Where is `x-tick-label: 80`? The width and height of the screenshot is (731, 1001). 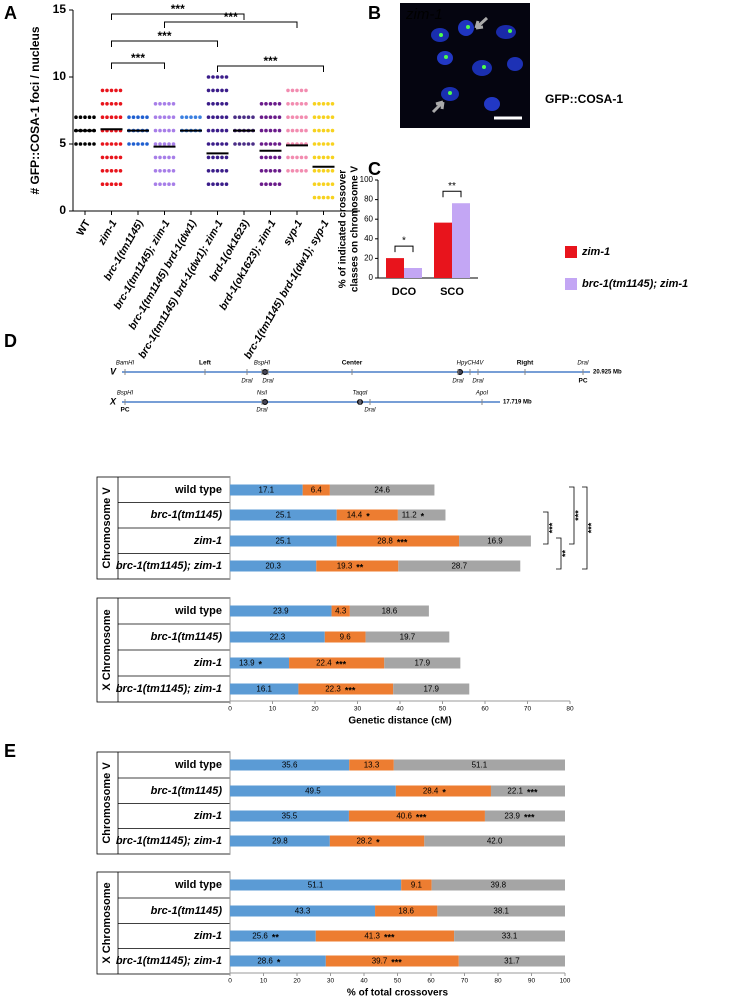
x-tick-label: 80 is located at coordinates (570, 709).